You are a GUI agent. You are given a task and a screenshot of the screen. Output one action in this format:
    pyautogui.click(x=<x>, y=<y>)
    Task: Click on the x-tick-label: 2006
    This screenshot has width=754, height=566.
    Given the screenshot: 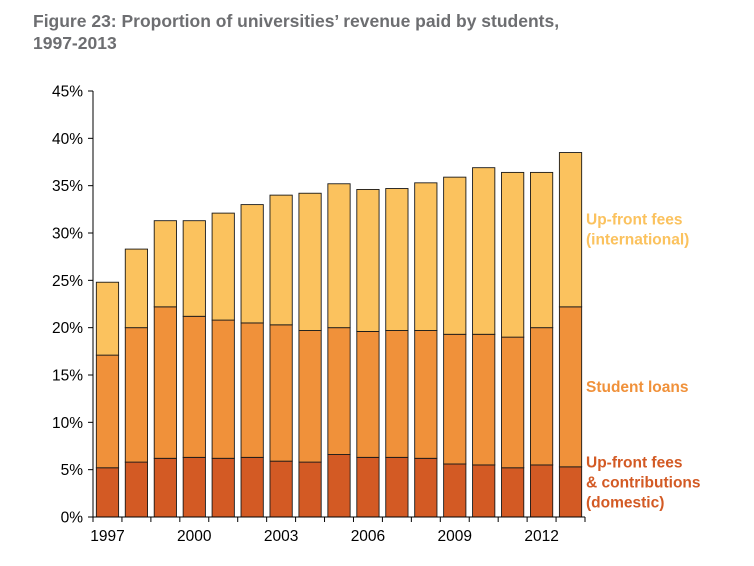 What is the action you would take?
    pyautogui.click(x=368, y=536)
    